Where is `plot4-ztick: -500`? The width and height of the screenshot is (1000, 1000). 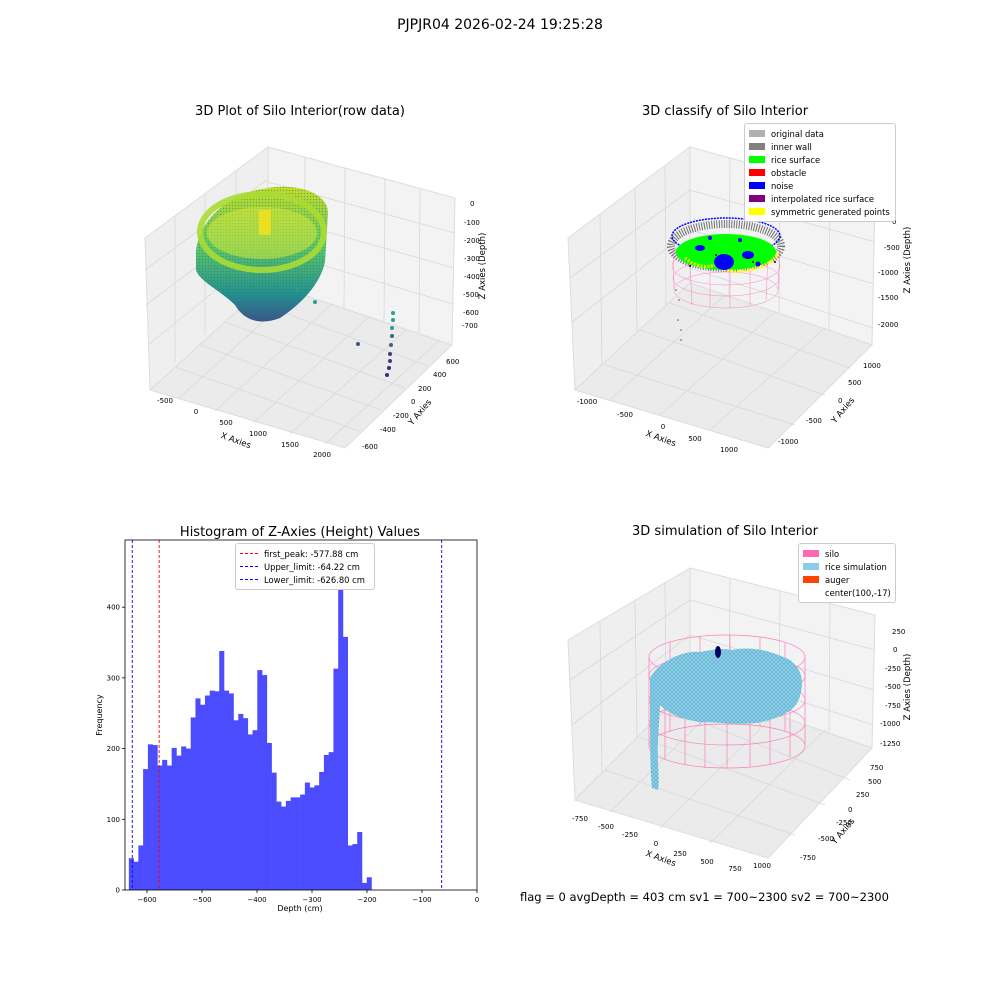
plot4-ztick: -500 is located at coordinates (893, 687).